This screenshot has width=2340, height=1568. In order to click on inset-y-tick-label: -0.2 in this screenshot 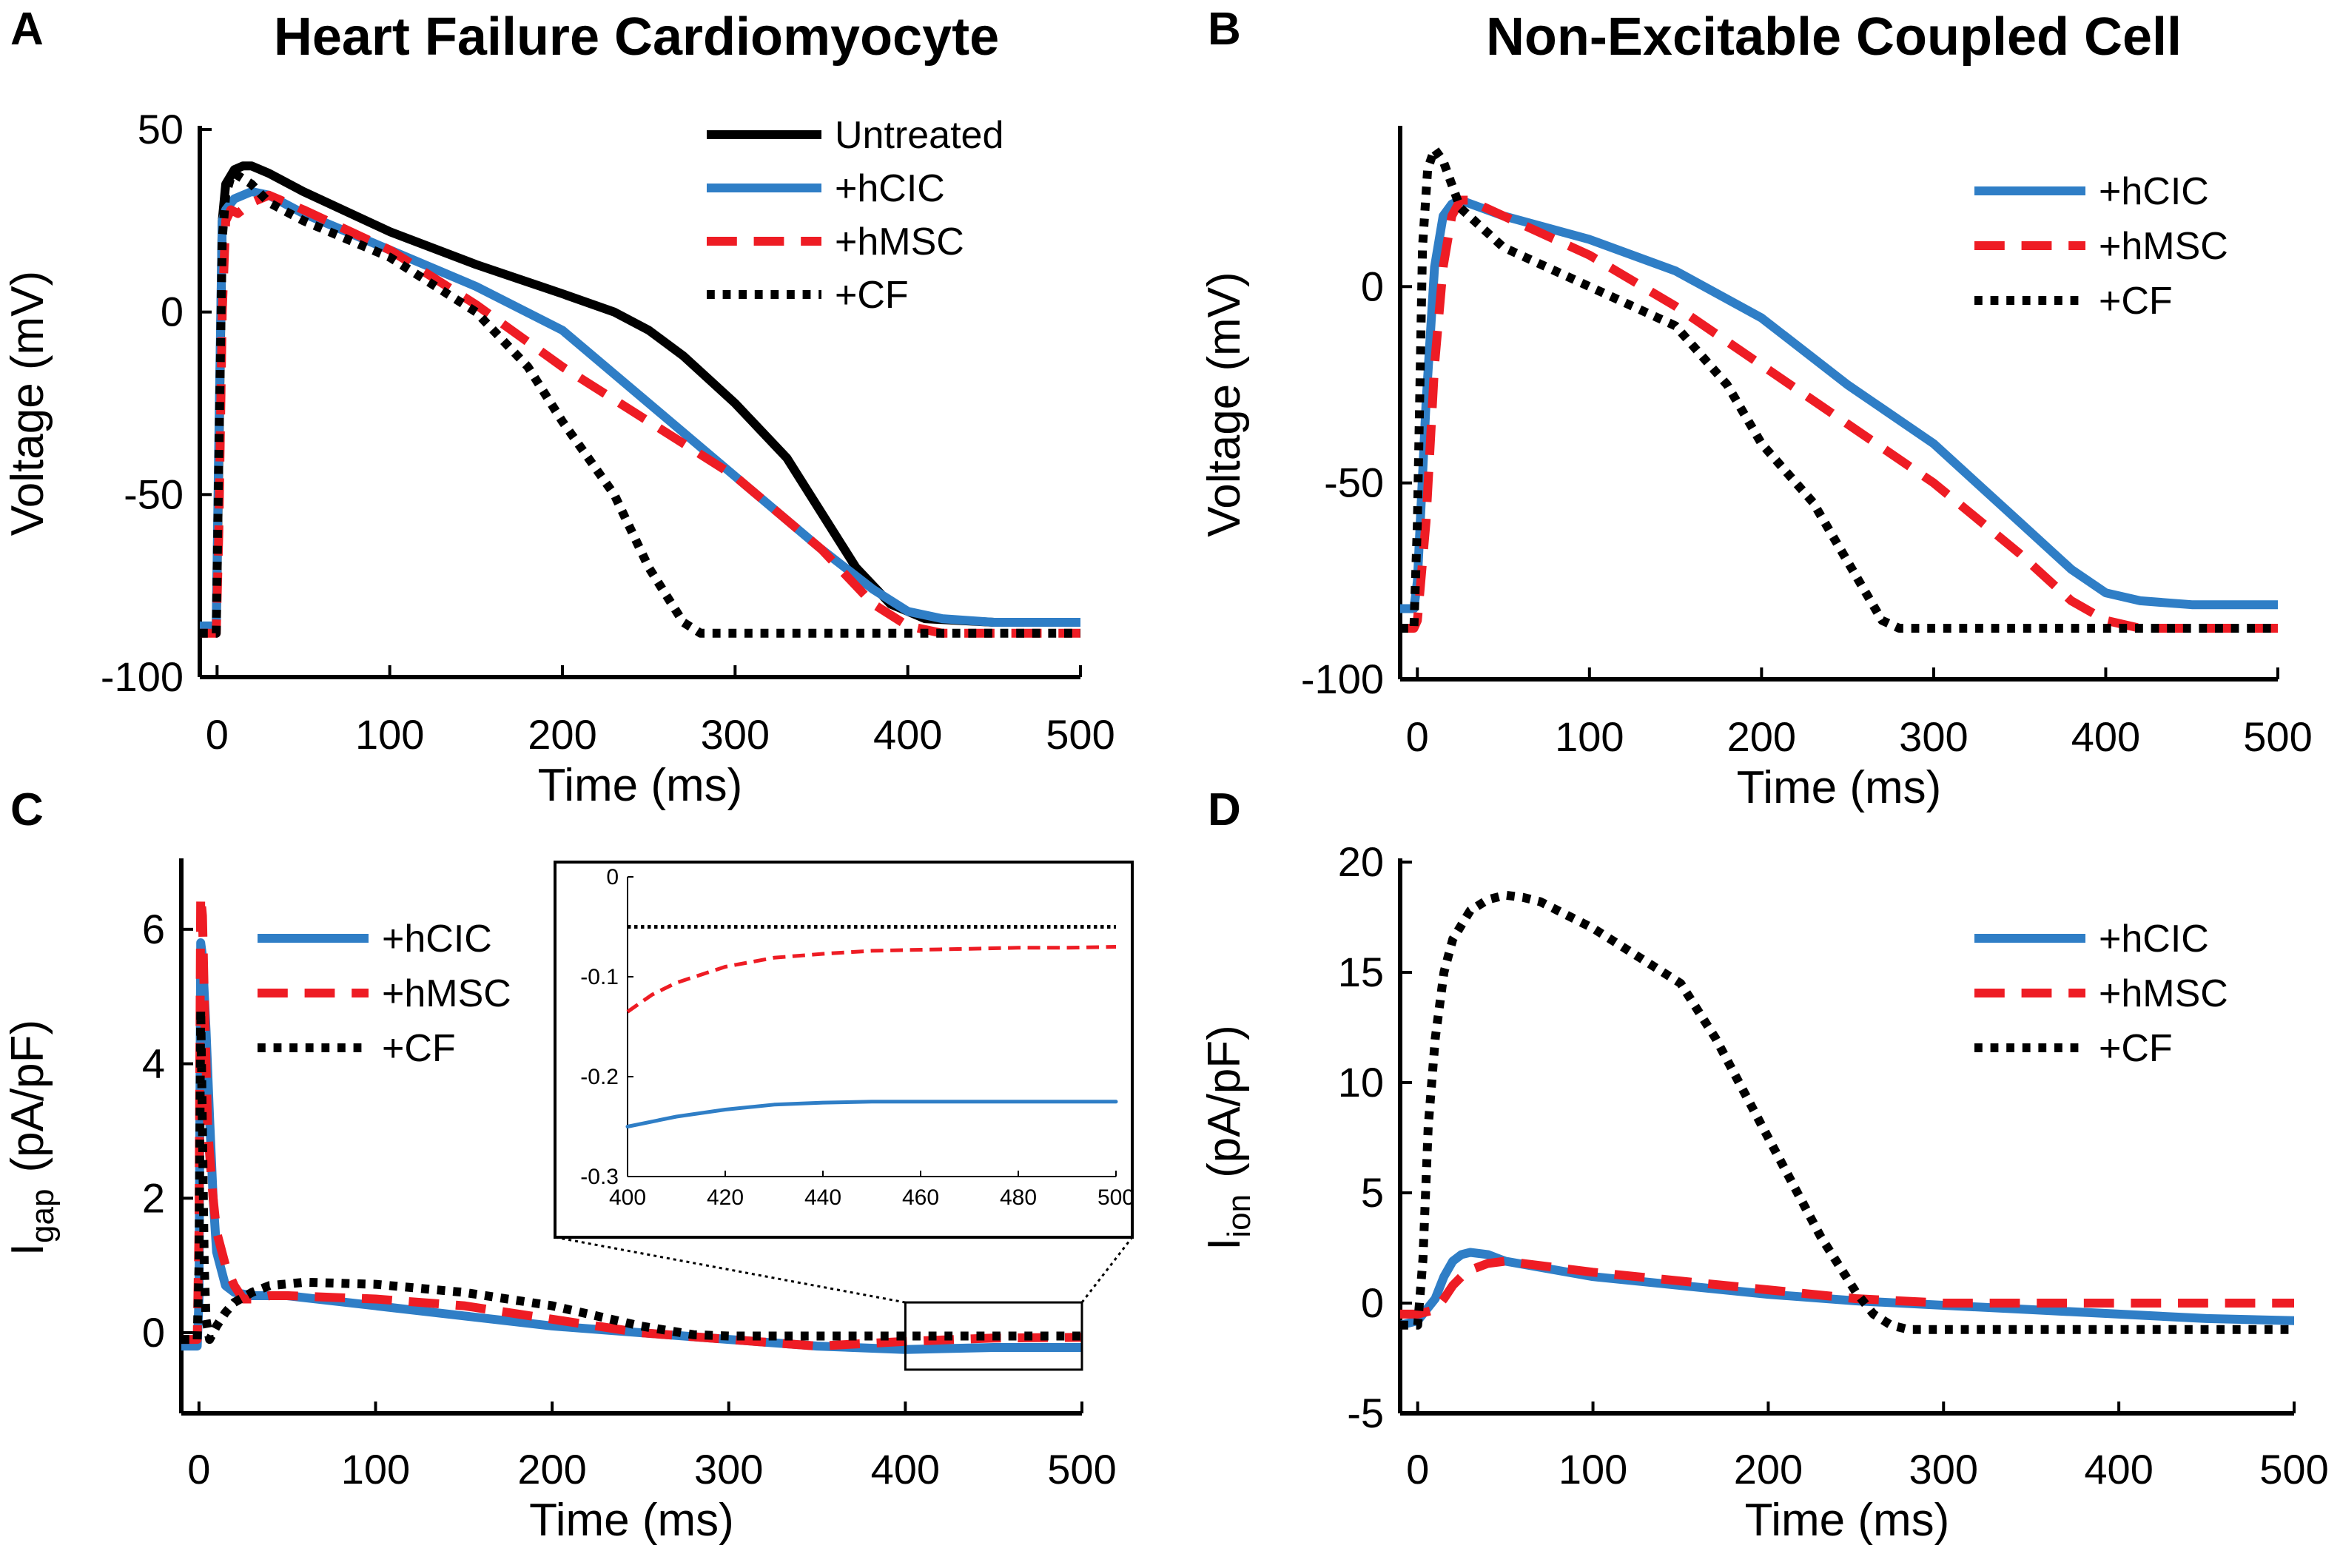, I will do `click(599, 1077)`.